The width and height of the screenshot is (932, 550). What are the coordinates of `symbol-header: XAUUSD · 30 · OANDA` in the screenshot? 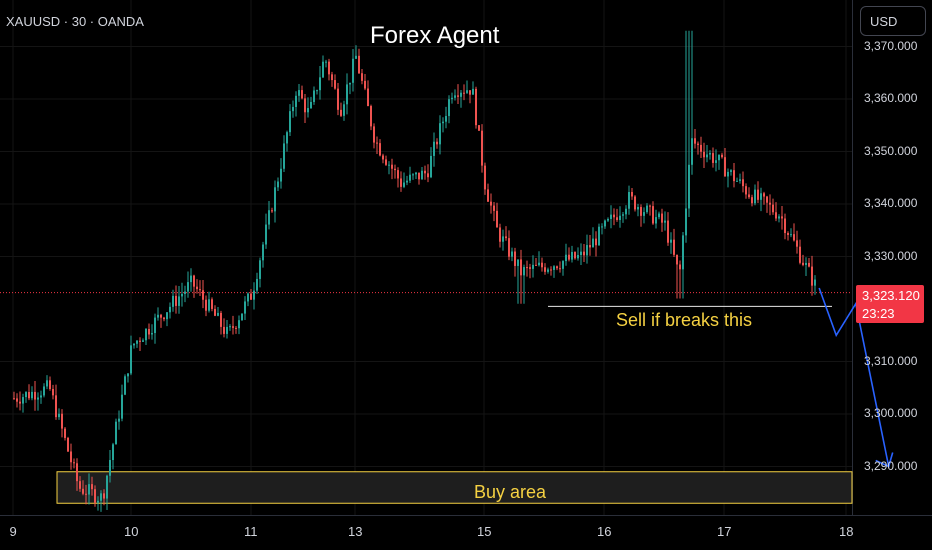 It's located at (75, 21).